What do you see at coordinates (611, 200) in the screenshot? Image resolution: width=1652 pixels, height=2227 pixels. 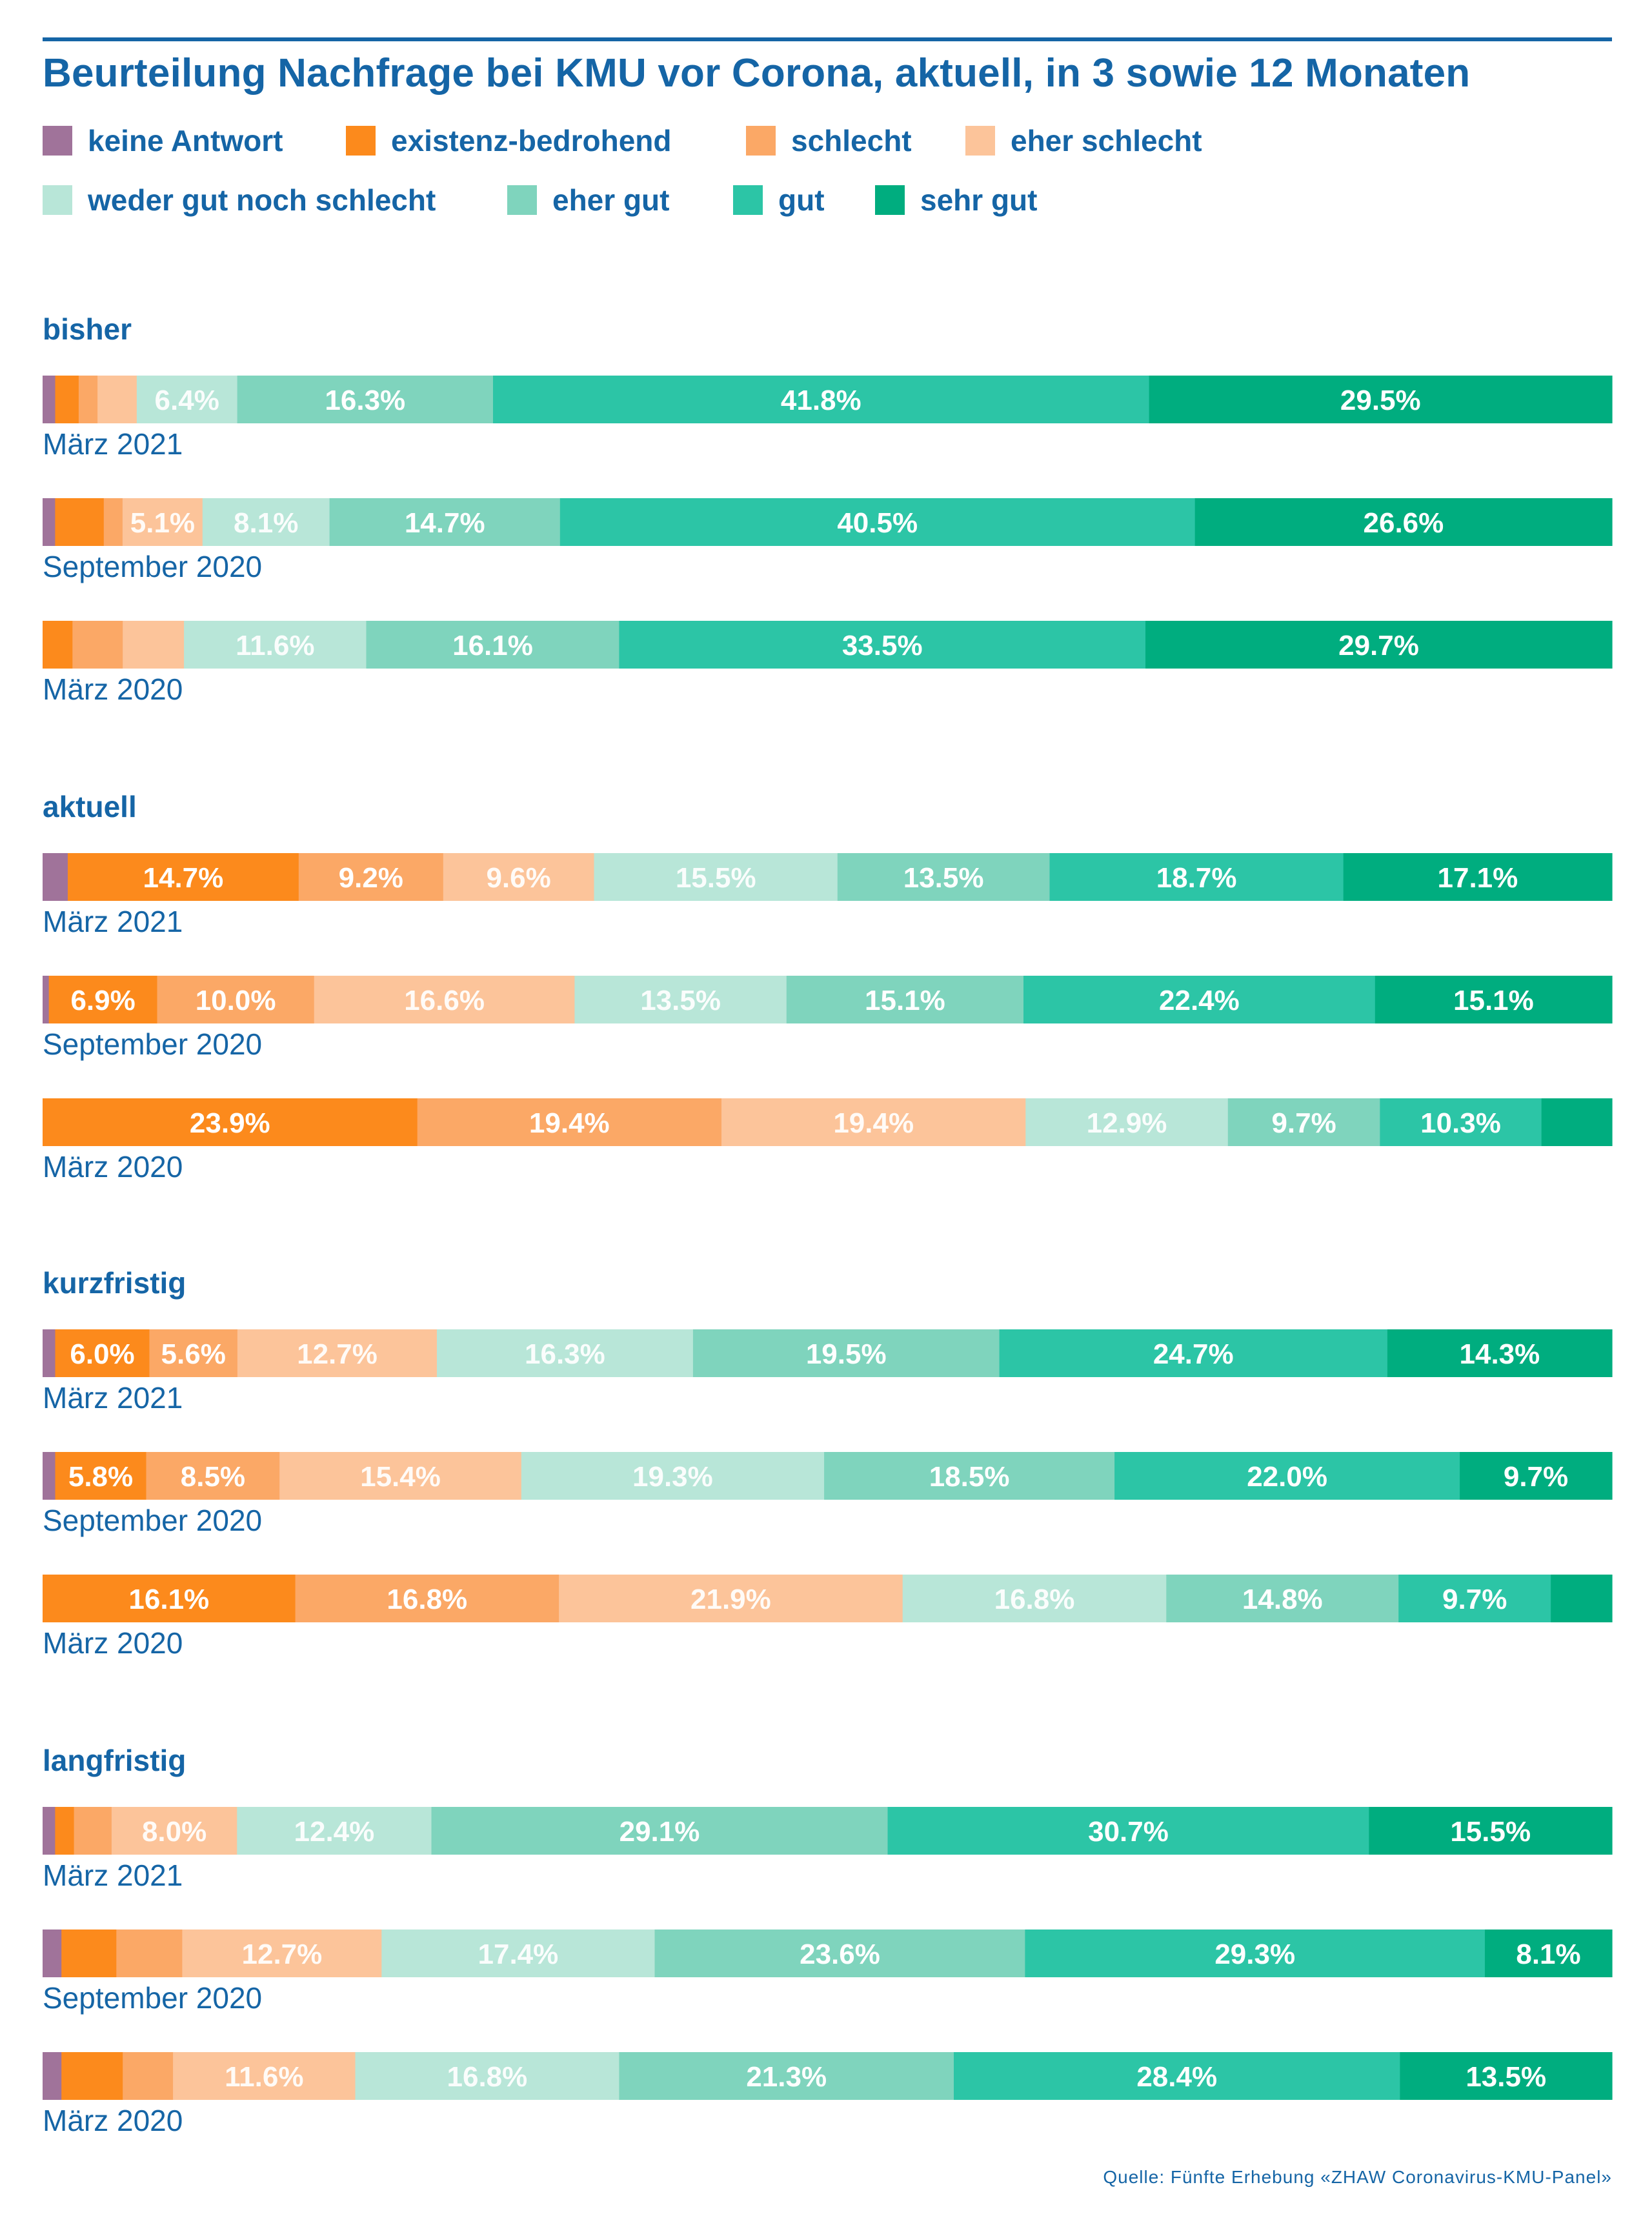 I see `legend-label: eher gut` at bounding box center [611, 200].